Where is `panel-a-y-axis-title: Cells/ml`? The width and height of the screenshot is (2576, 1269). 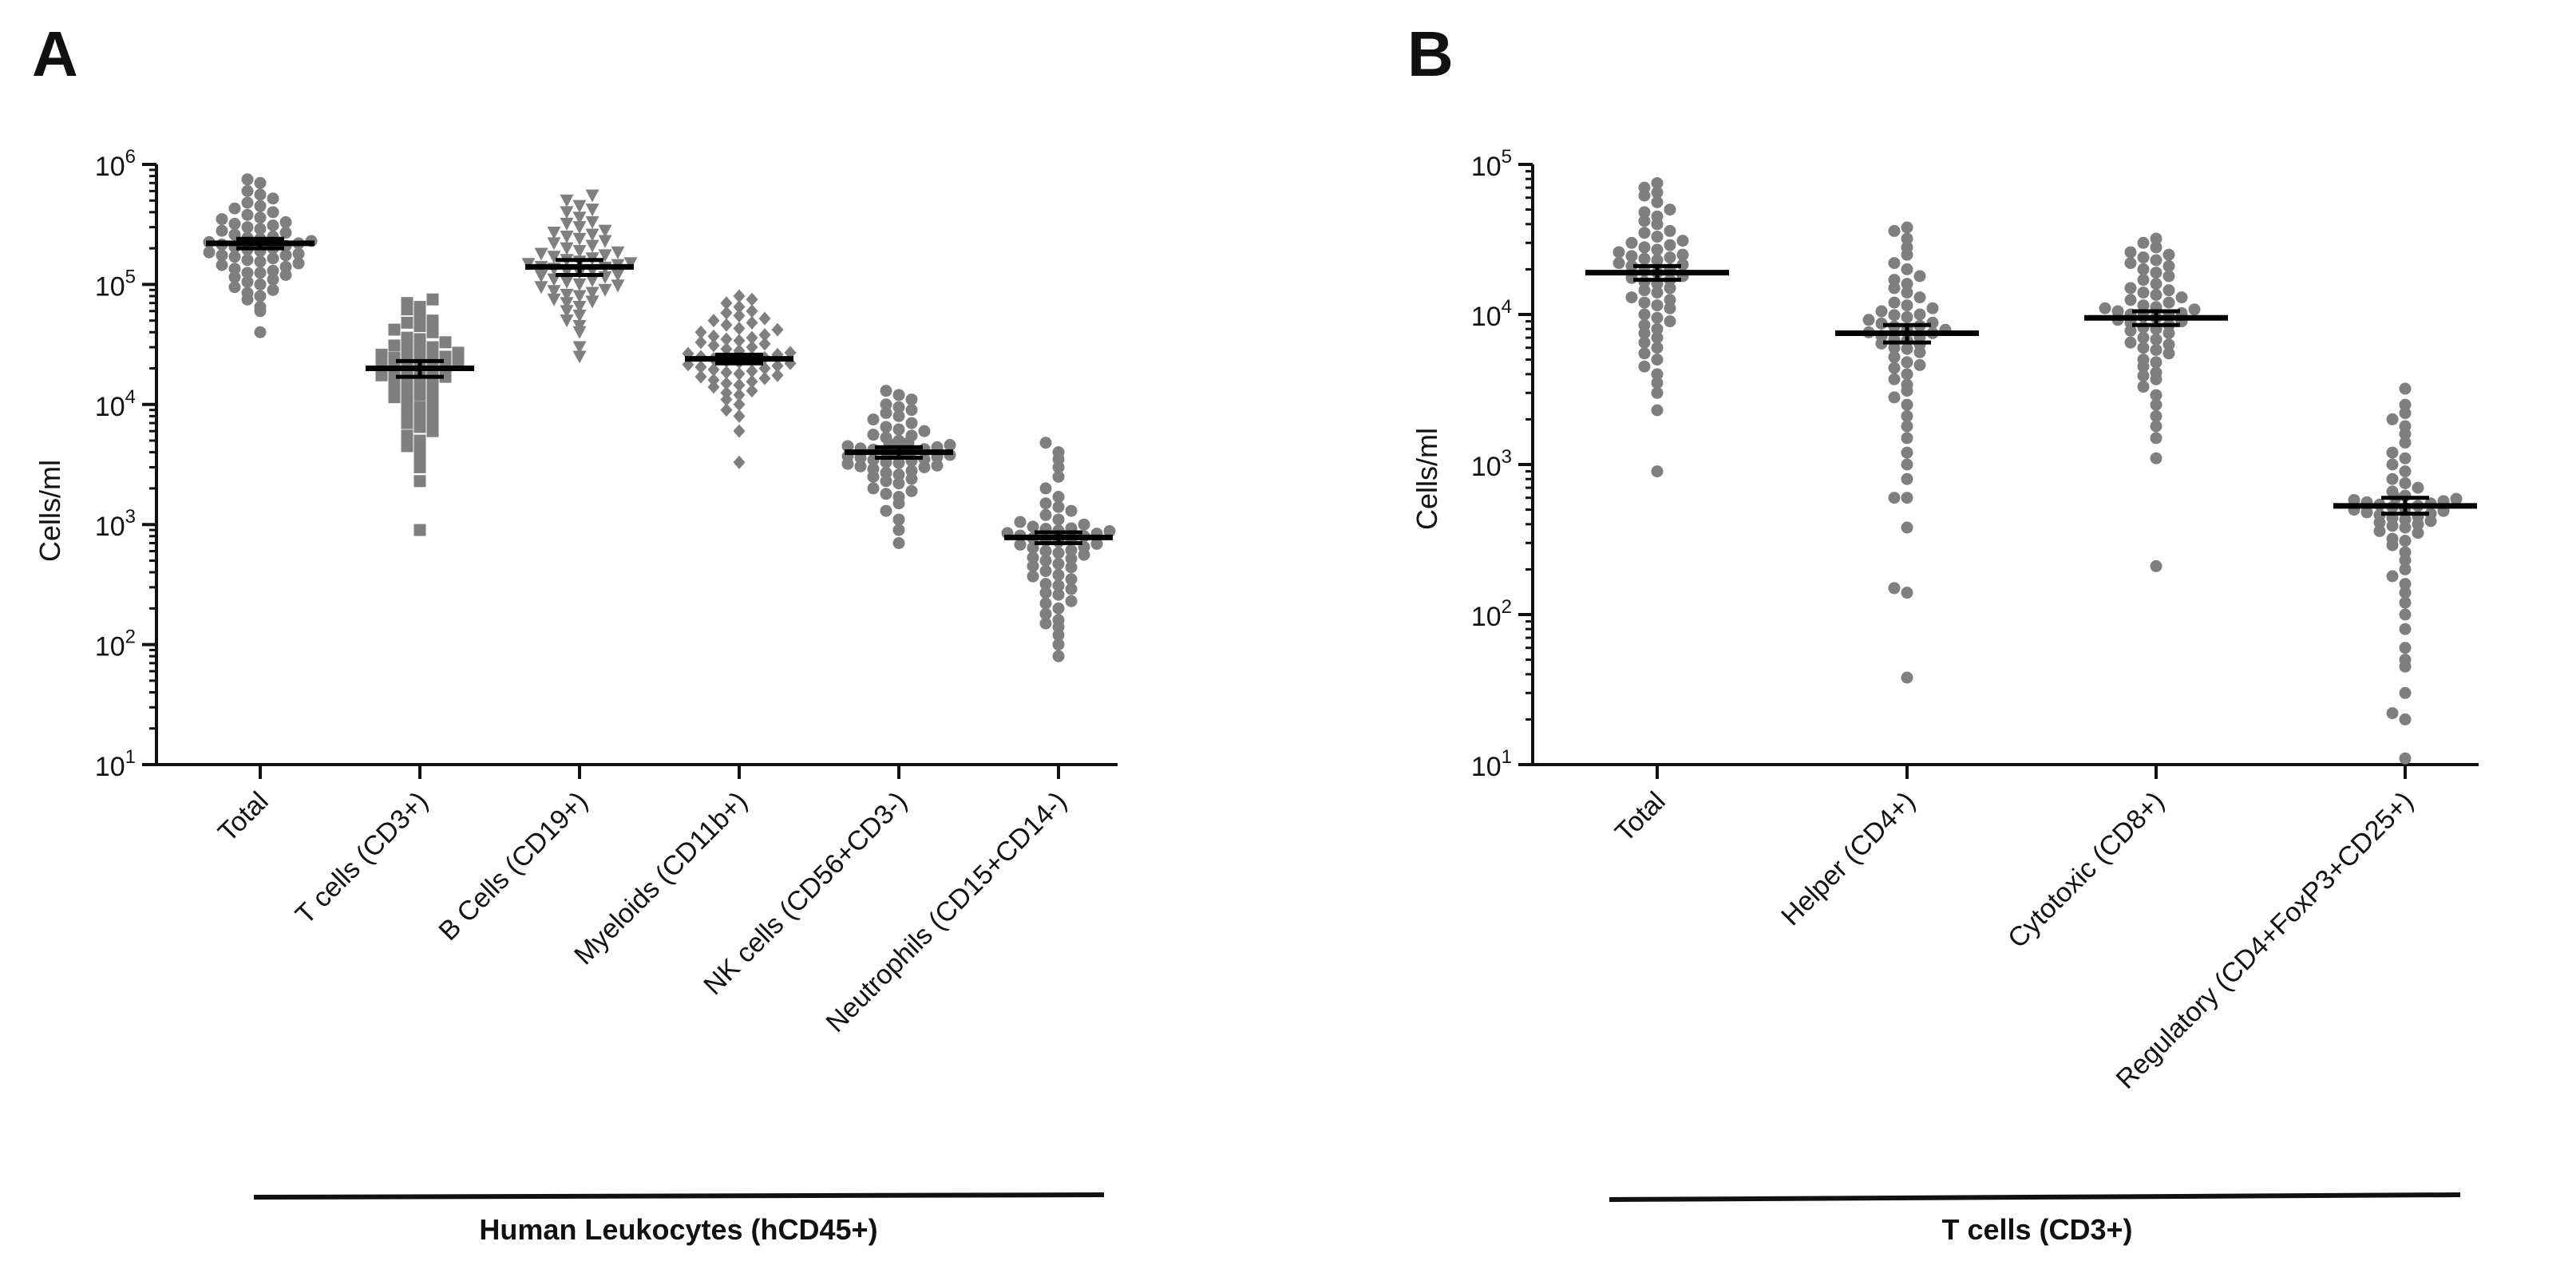 panel-a-y-axis-title: Cells/ml is located at coordinates (50, 511).